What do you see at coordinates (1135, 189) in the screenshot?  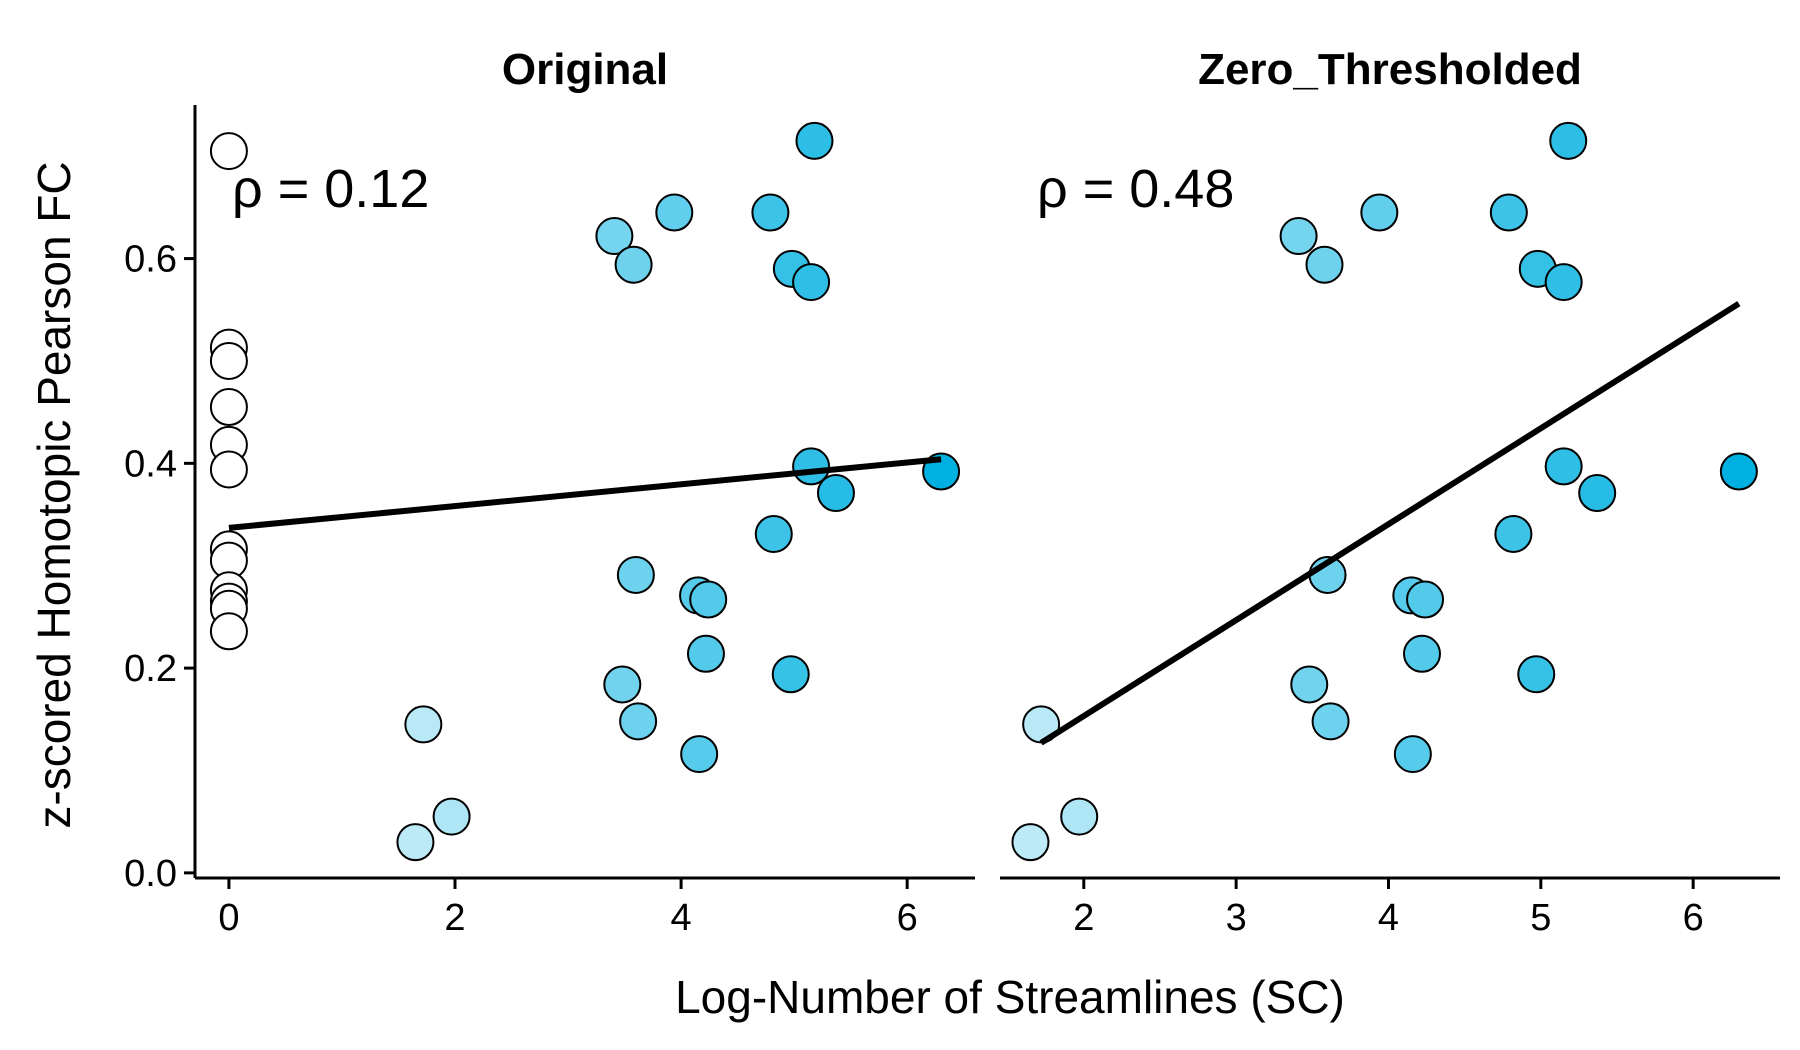 I see `rho-annotation: ρ = 0.48` at bounding box center [1135, 189].